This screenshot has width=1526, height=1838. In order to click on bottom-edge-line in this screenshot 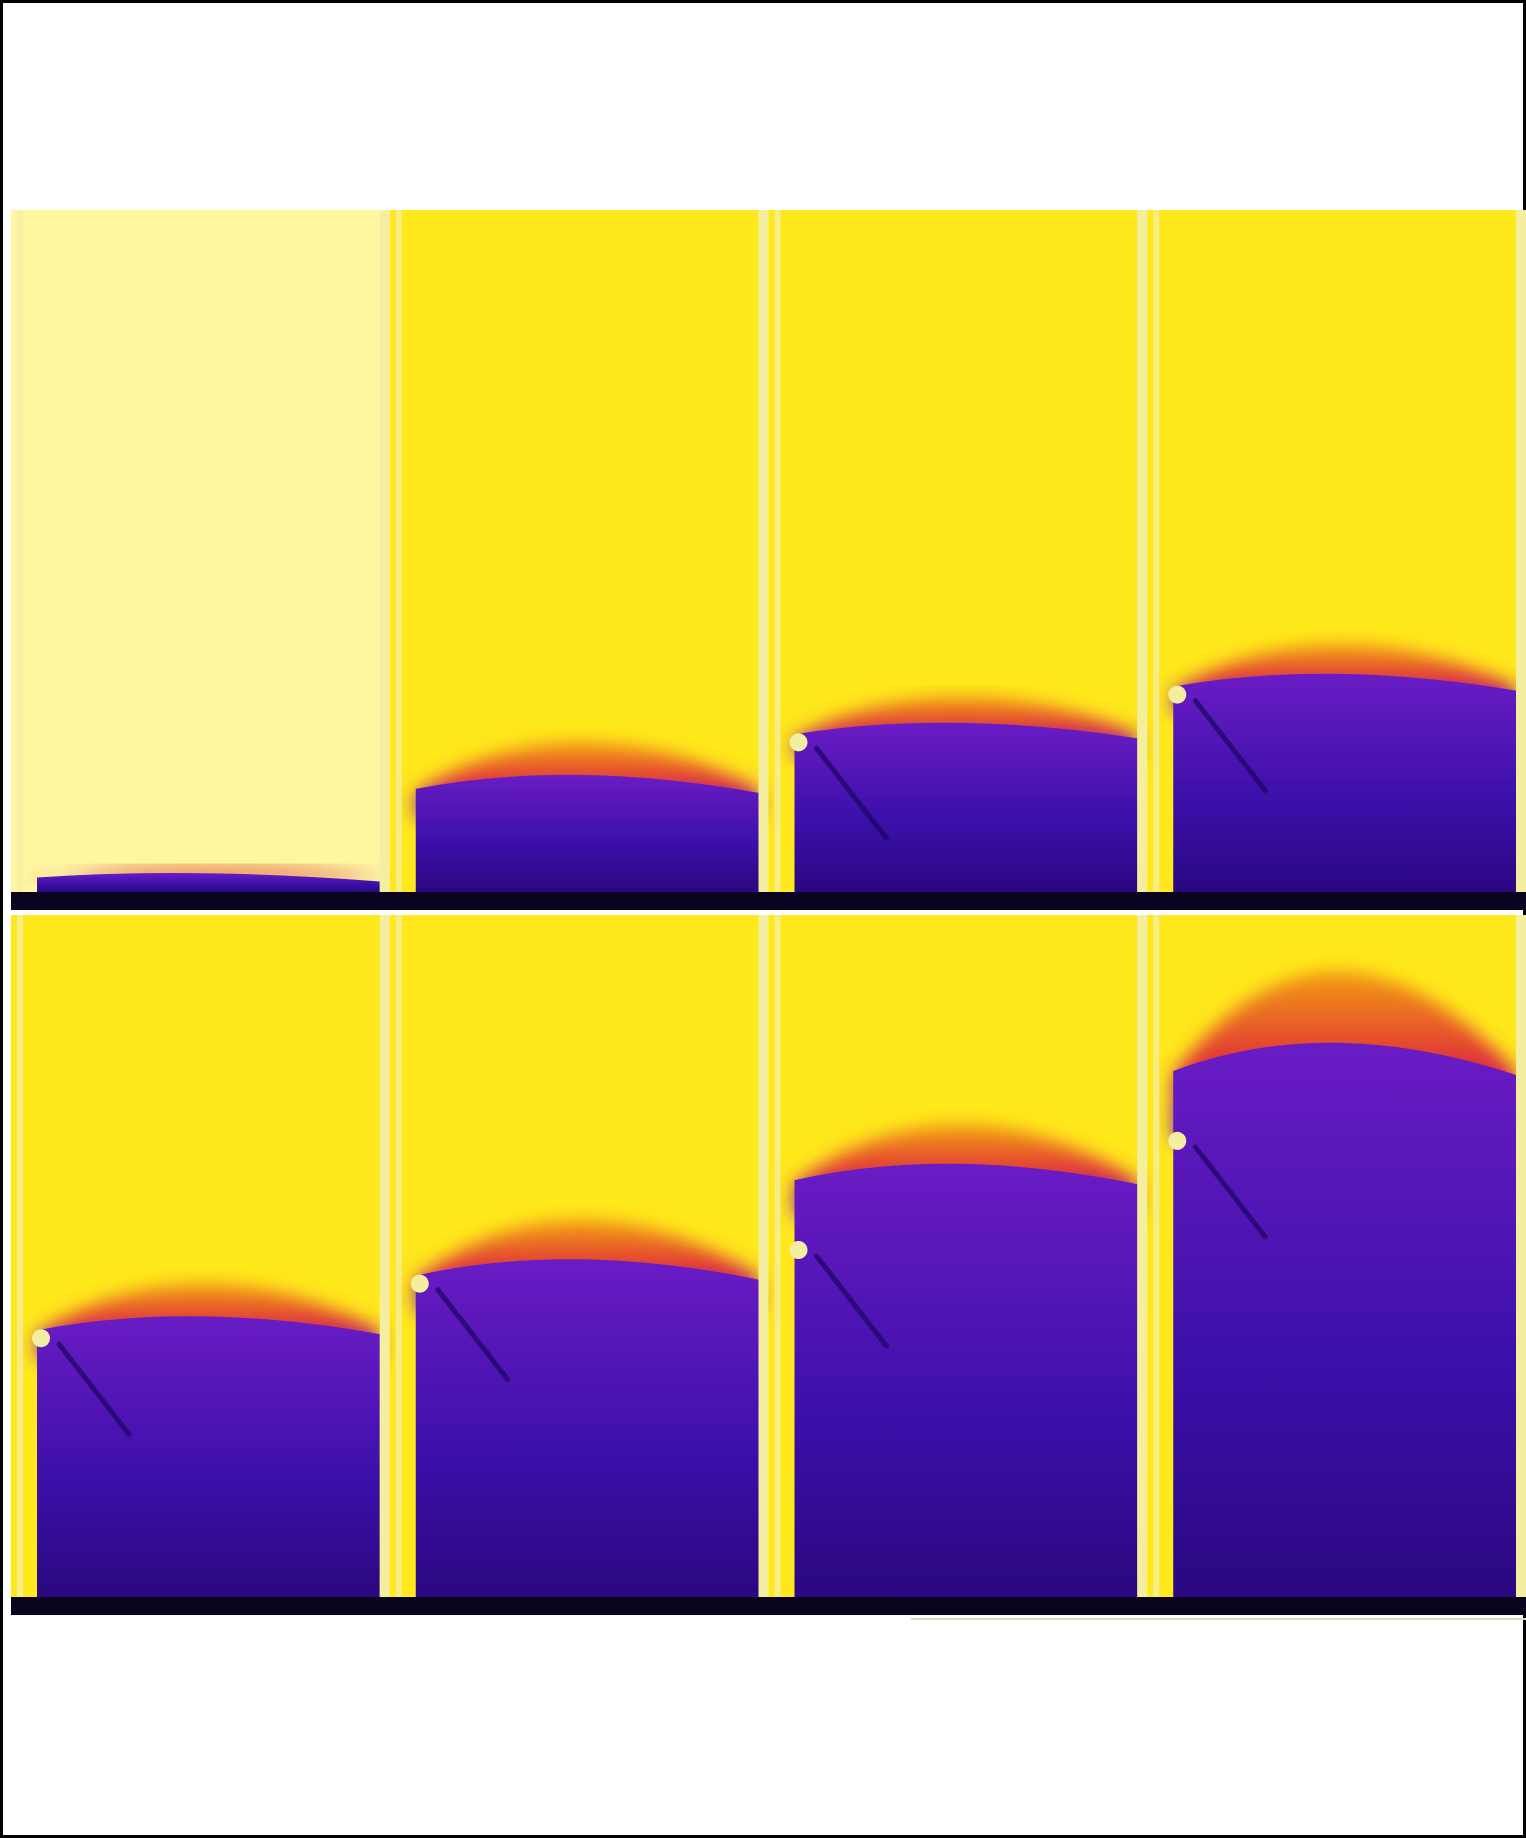, I will do `click(1218, 1619)`.